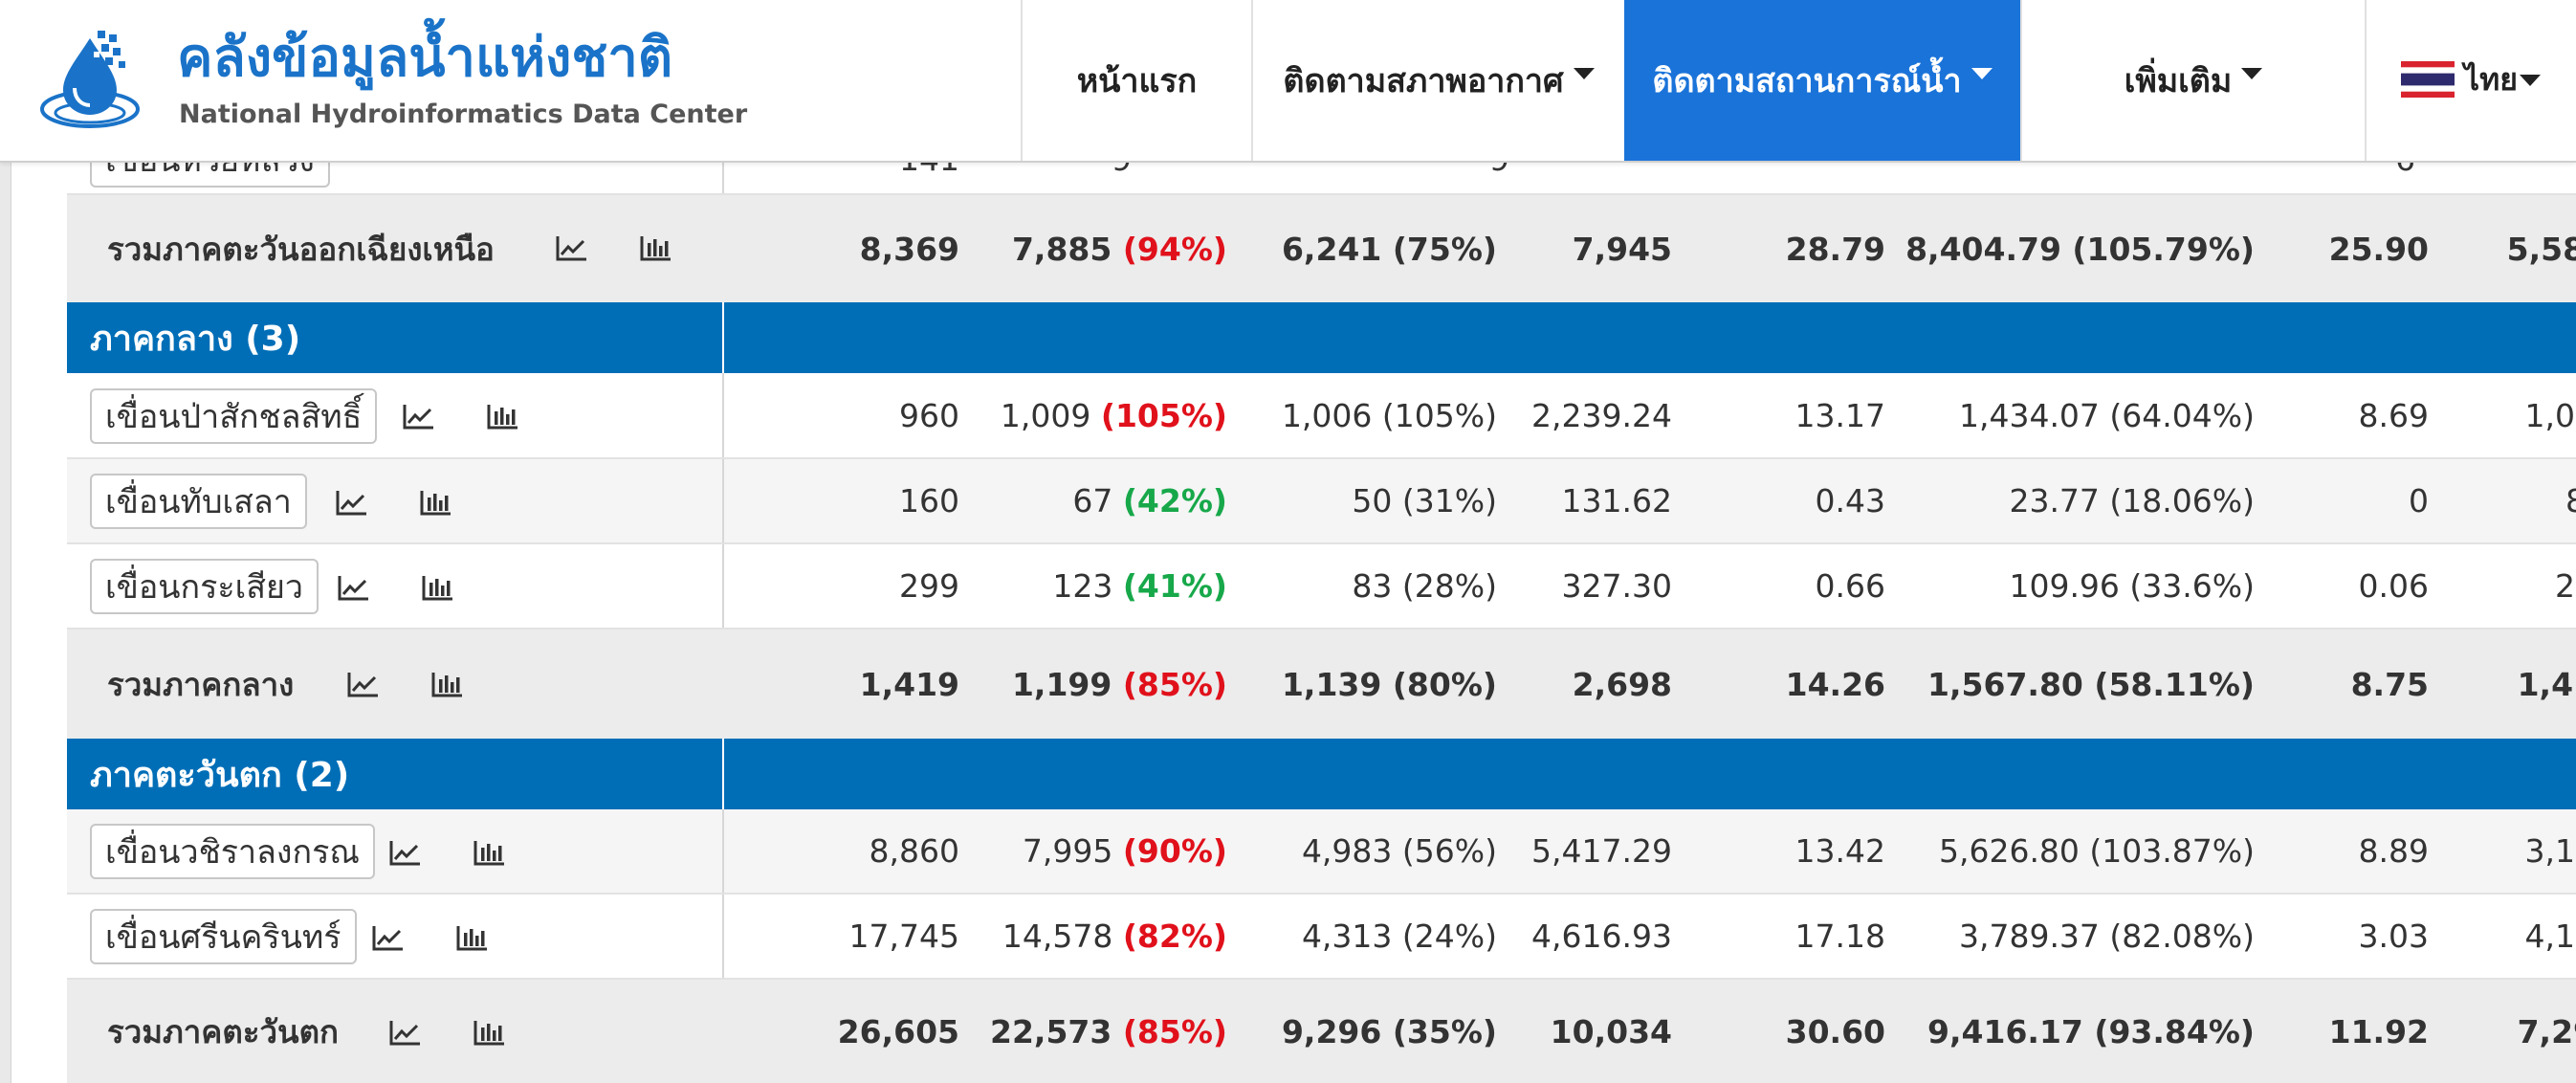 This screenshot has width=2576, height=1083. What do you see at coordinates (2393, 415) in the screenshot?
I see `cell-outflow: 8.69` at bounding box center [2393, 415].